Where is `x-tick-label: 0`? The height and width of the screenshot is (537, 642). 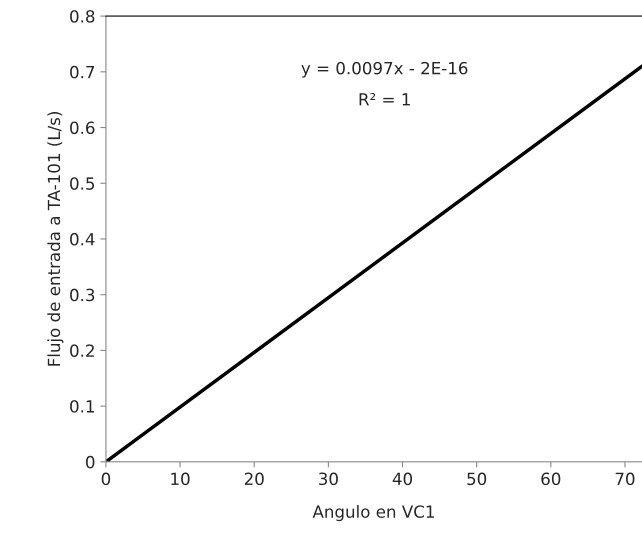
x-tick-label: 0 is located at coordinates (106, 479).